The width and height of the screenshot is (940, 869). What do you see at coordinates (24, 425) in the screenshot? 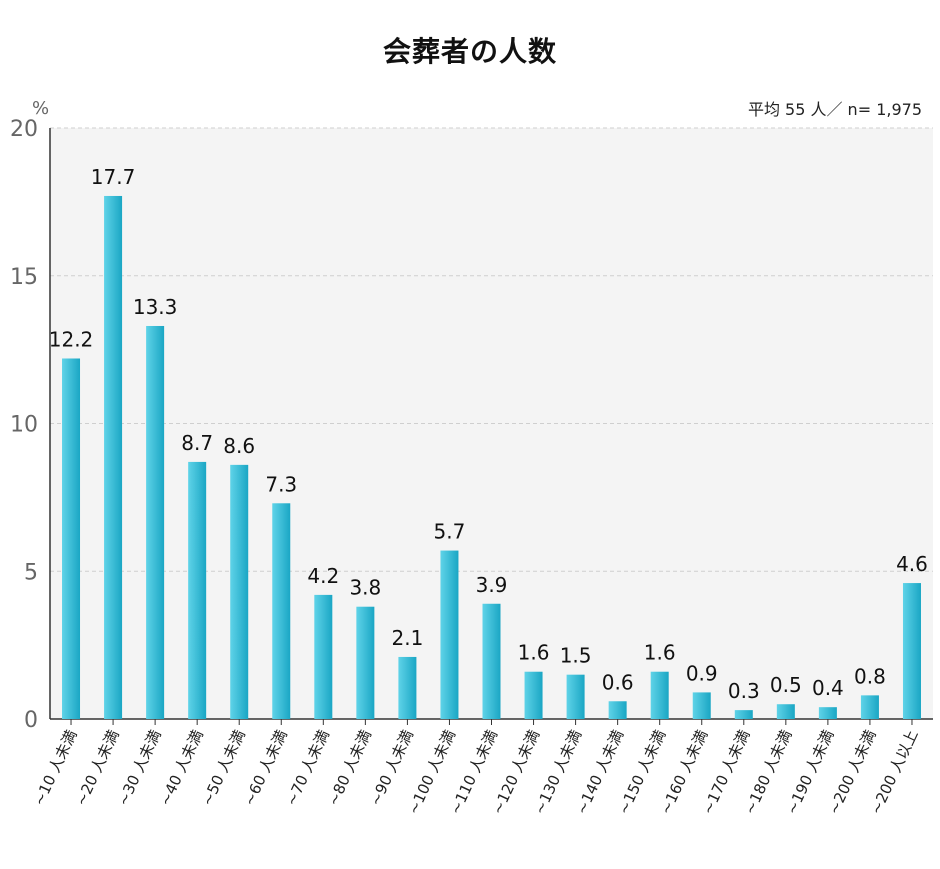
I see `y-tick-label: 10` at bounding box center [24, 425].